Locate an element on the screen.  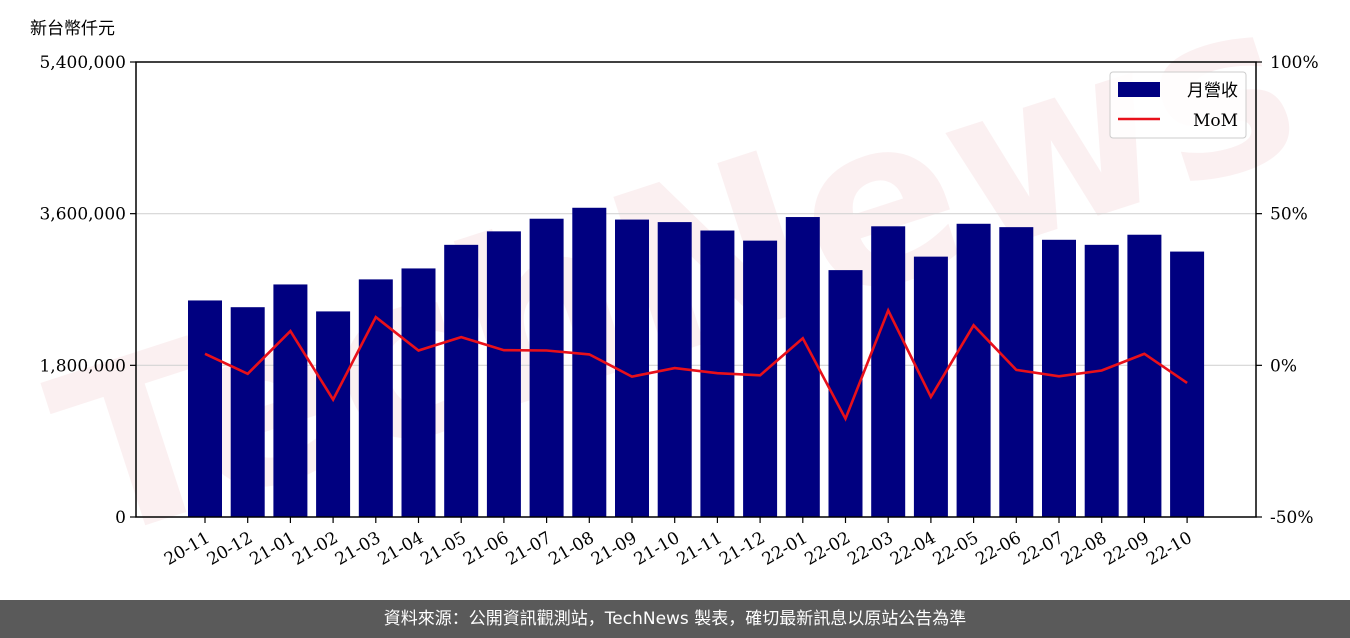
x-tick-label: 21-04 is located at coordinates (401, 549).